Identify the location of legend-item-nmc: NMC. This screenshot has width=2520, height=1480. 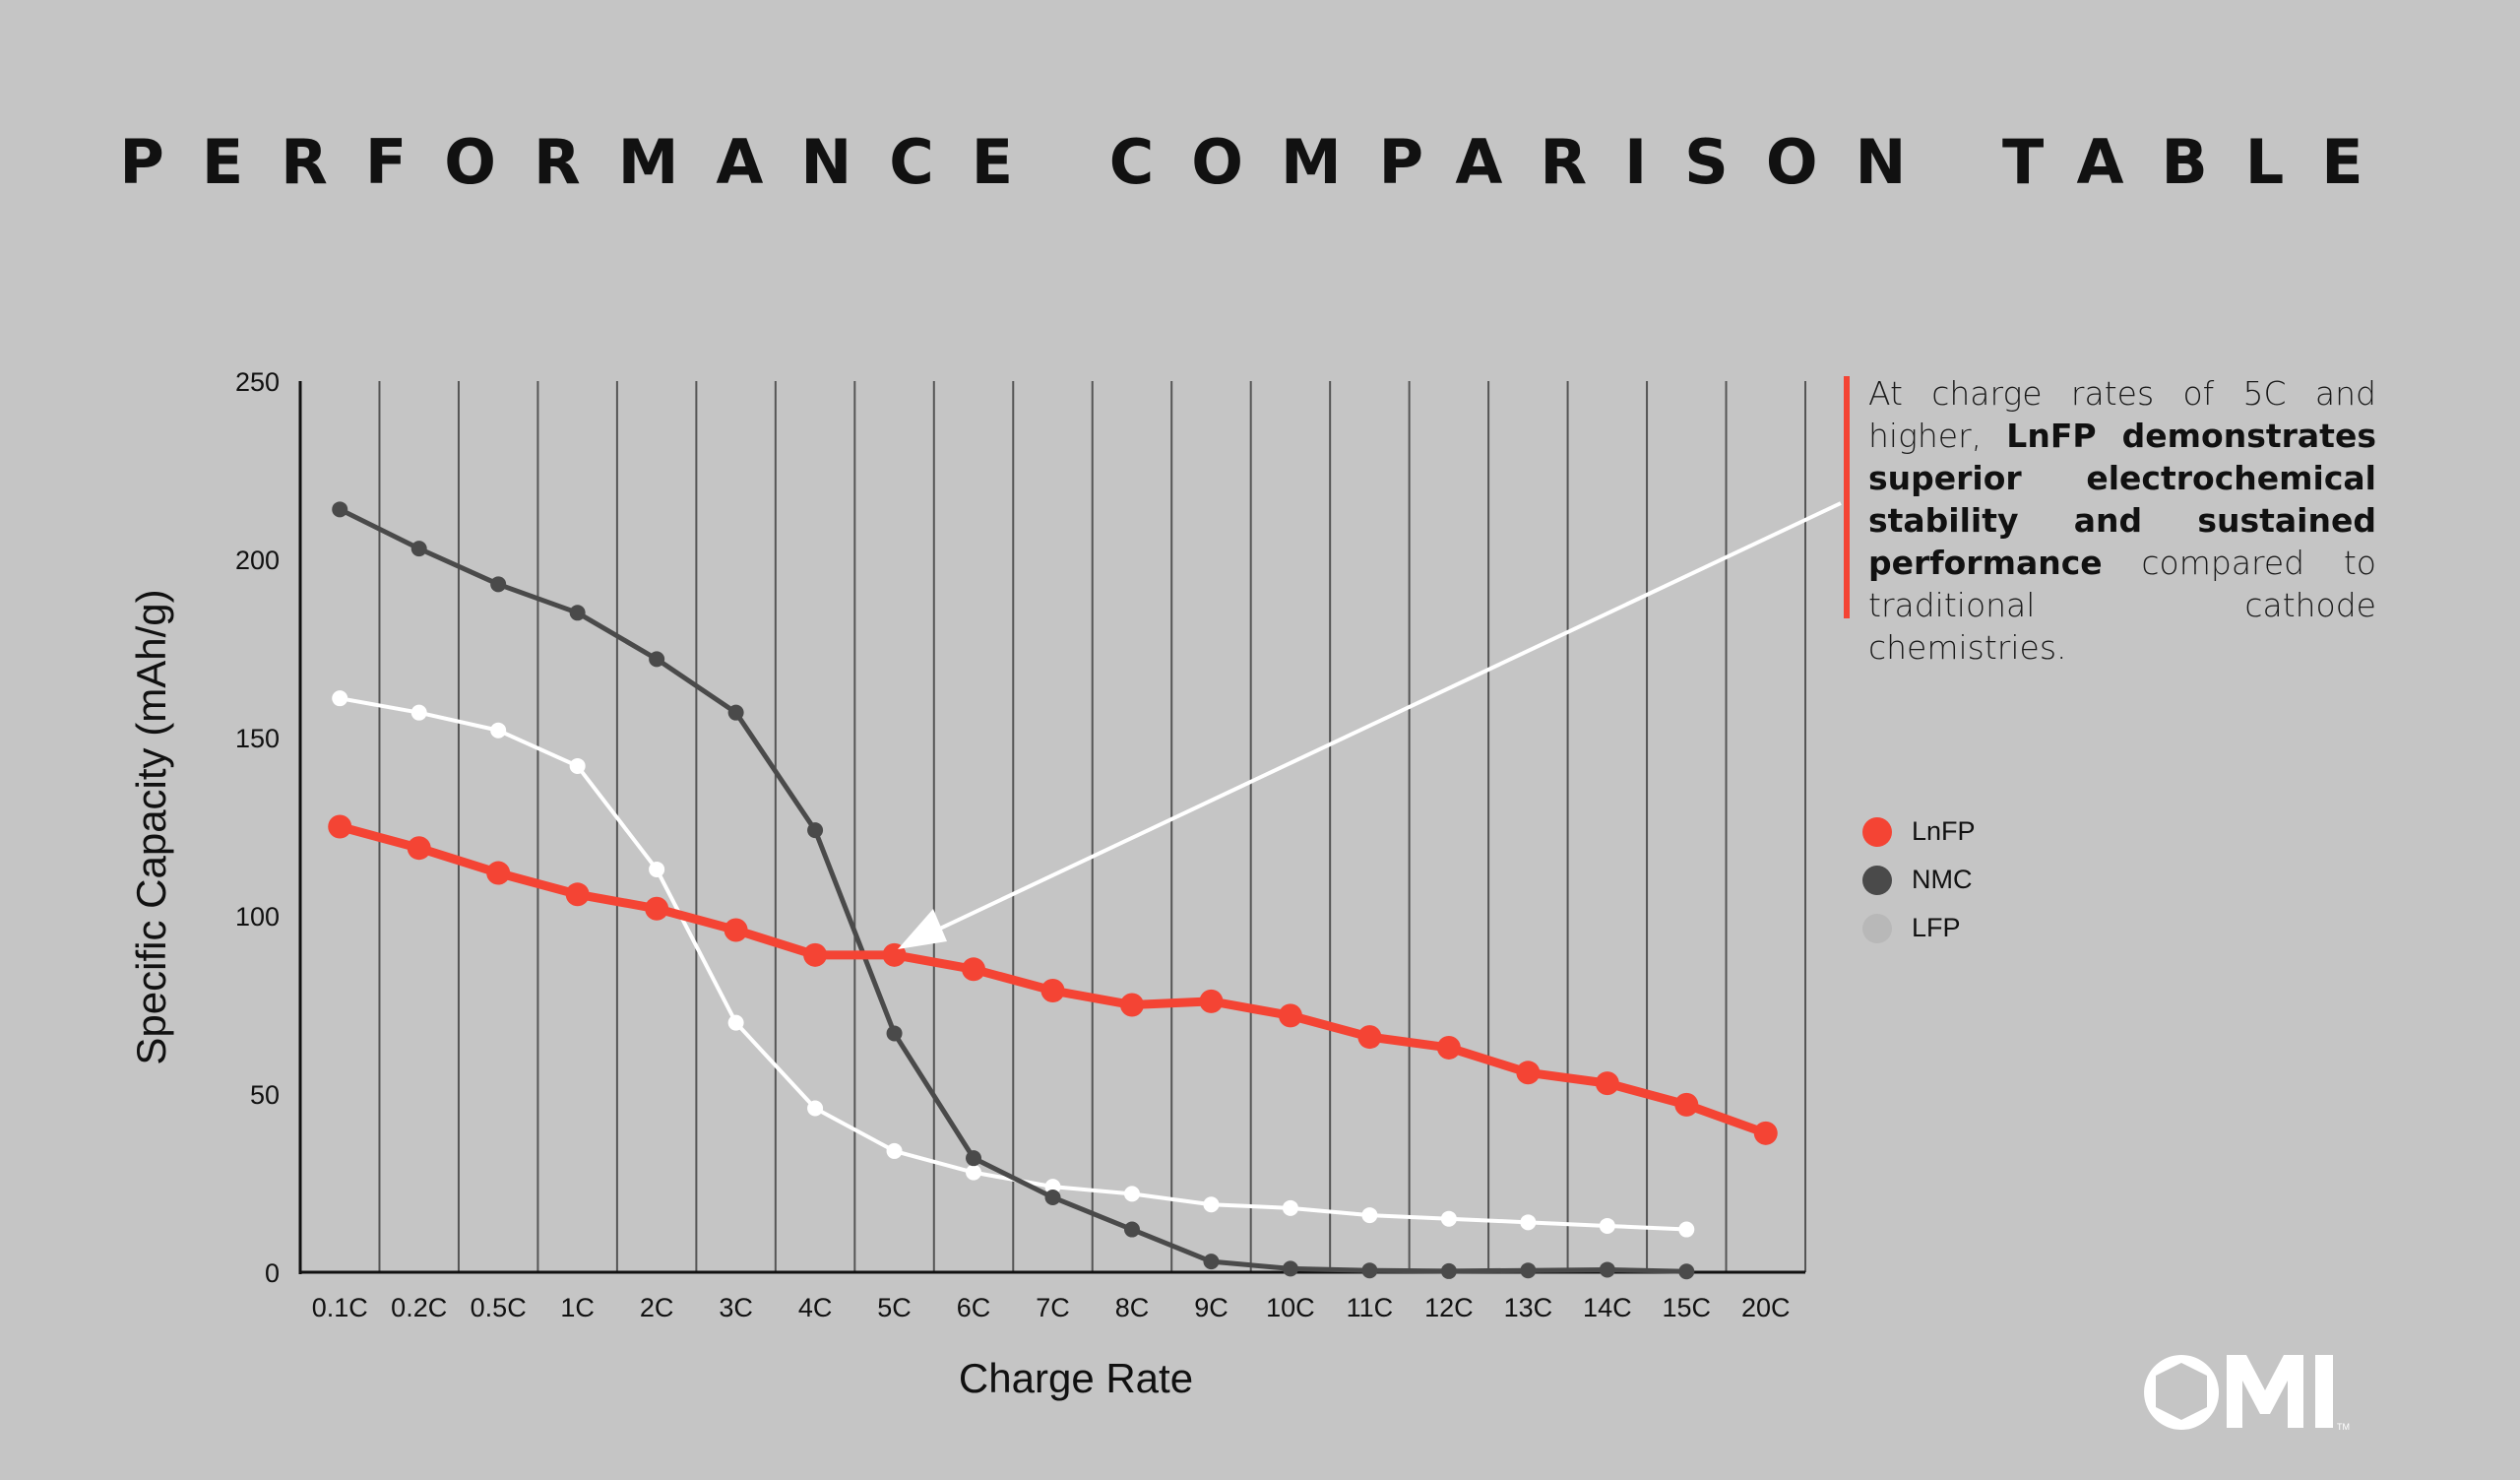
(1919, 880).